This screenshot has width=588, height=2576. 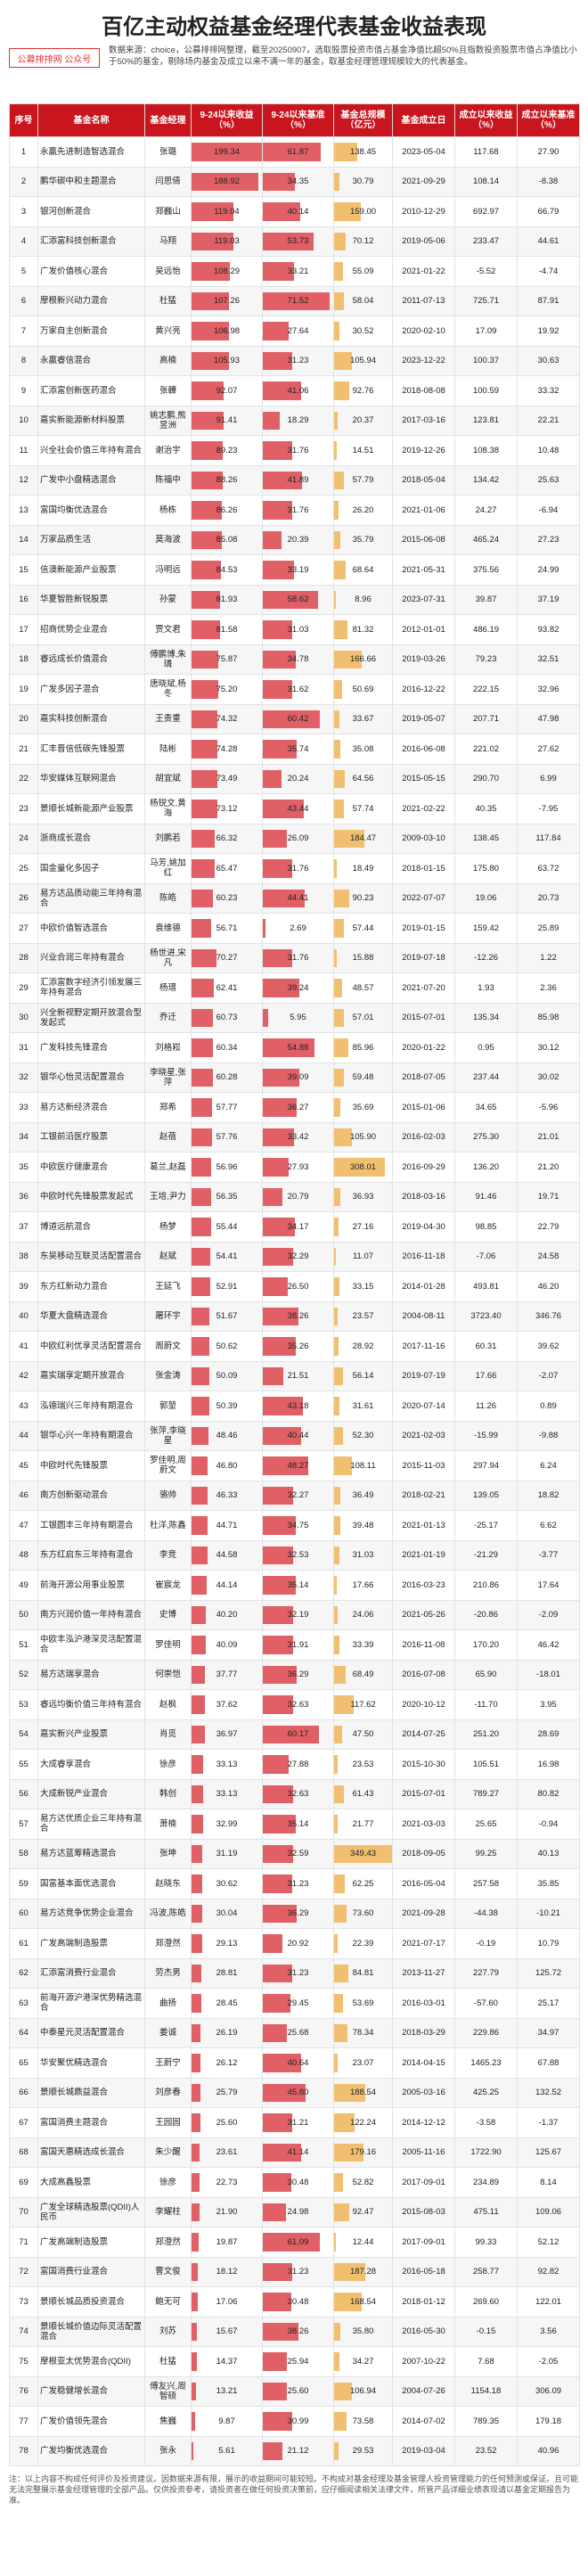 What do you see at coordinates (23, 2271) in the screenshot?
I see `row-index-cell: 72` at bounding box center [23, 2271].